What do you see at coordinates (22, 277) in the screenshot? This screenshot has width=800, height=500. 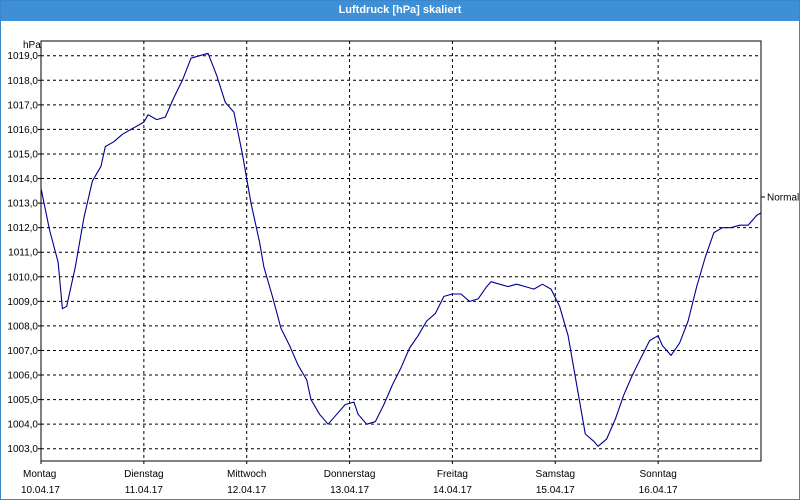 I see `y-tick-label: 1010,0` at bounding box center [22, 277].